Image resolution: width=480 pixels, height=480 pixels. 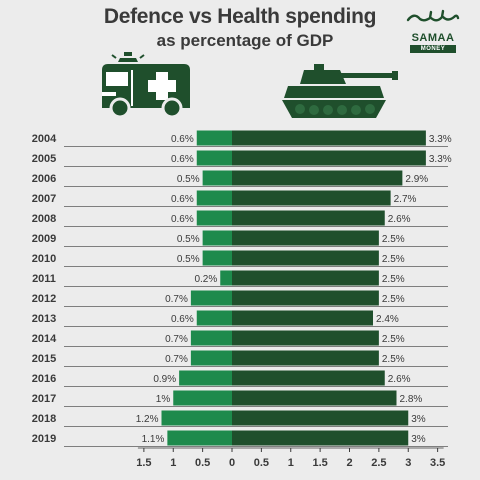 What do you see at coordinates (433, 15) in the screenshot?
I see `logo-script-mark` at bounding box center [433, 15].